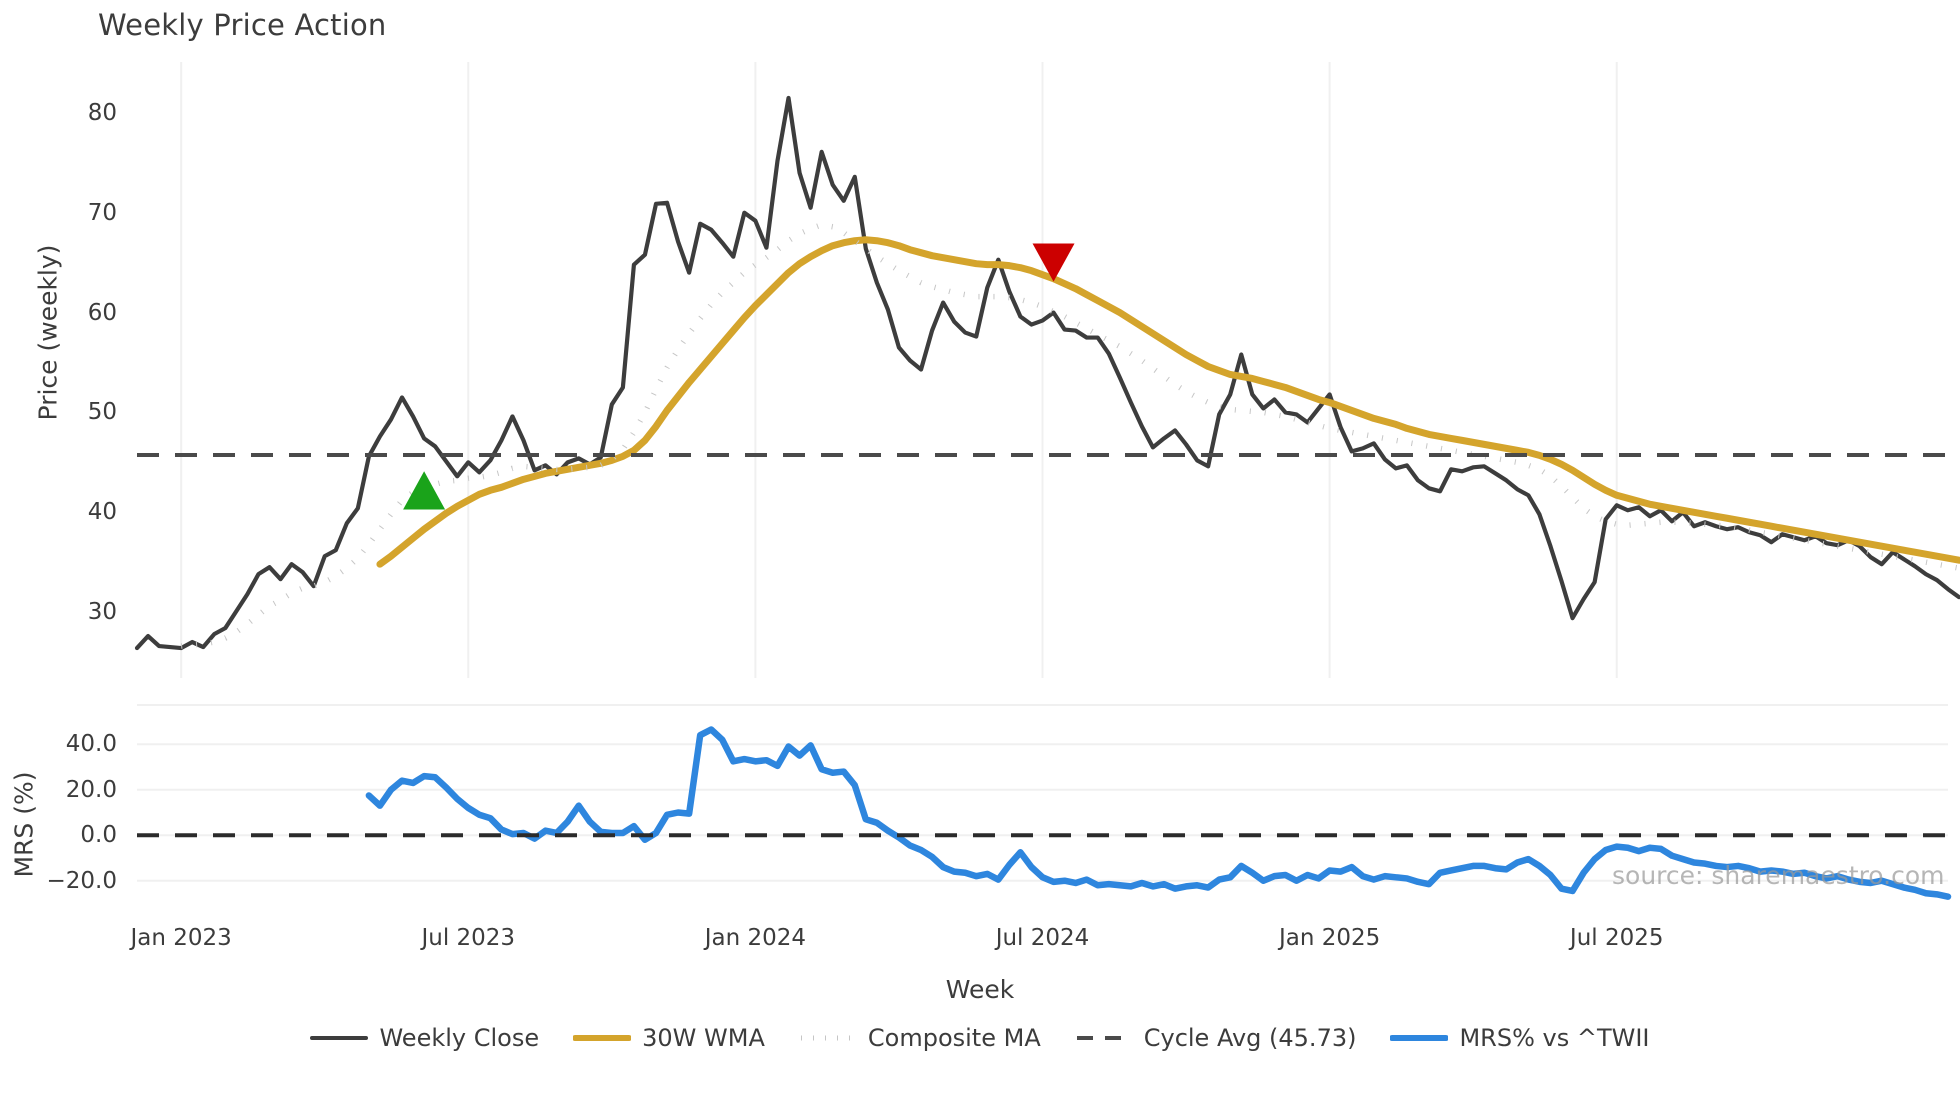 Image resolution: width=1960 pixels, height=1102 pixels. Describe the element at coordinates (1616, 938) in the screenshot. I see `x-tick: Jul 2025` at that location.